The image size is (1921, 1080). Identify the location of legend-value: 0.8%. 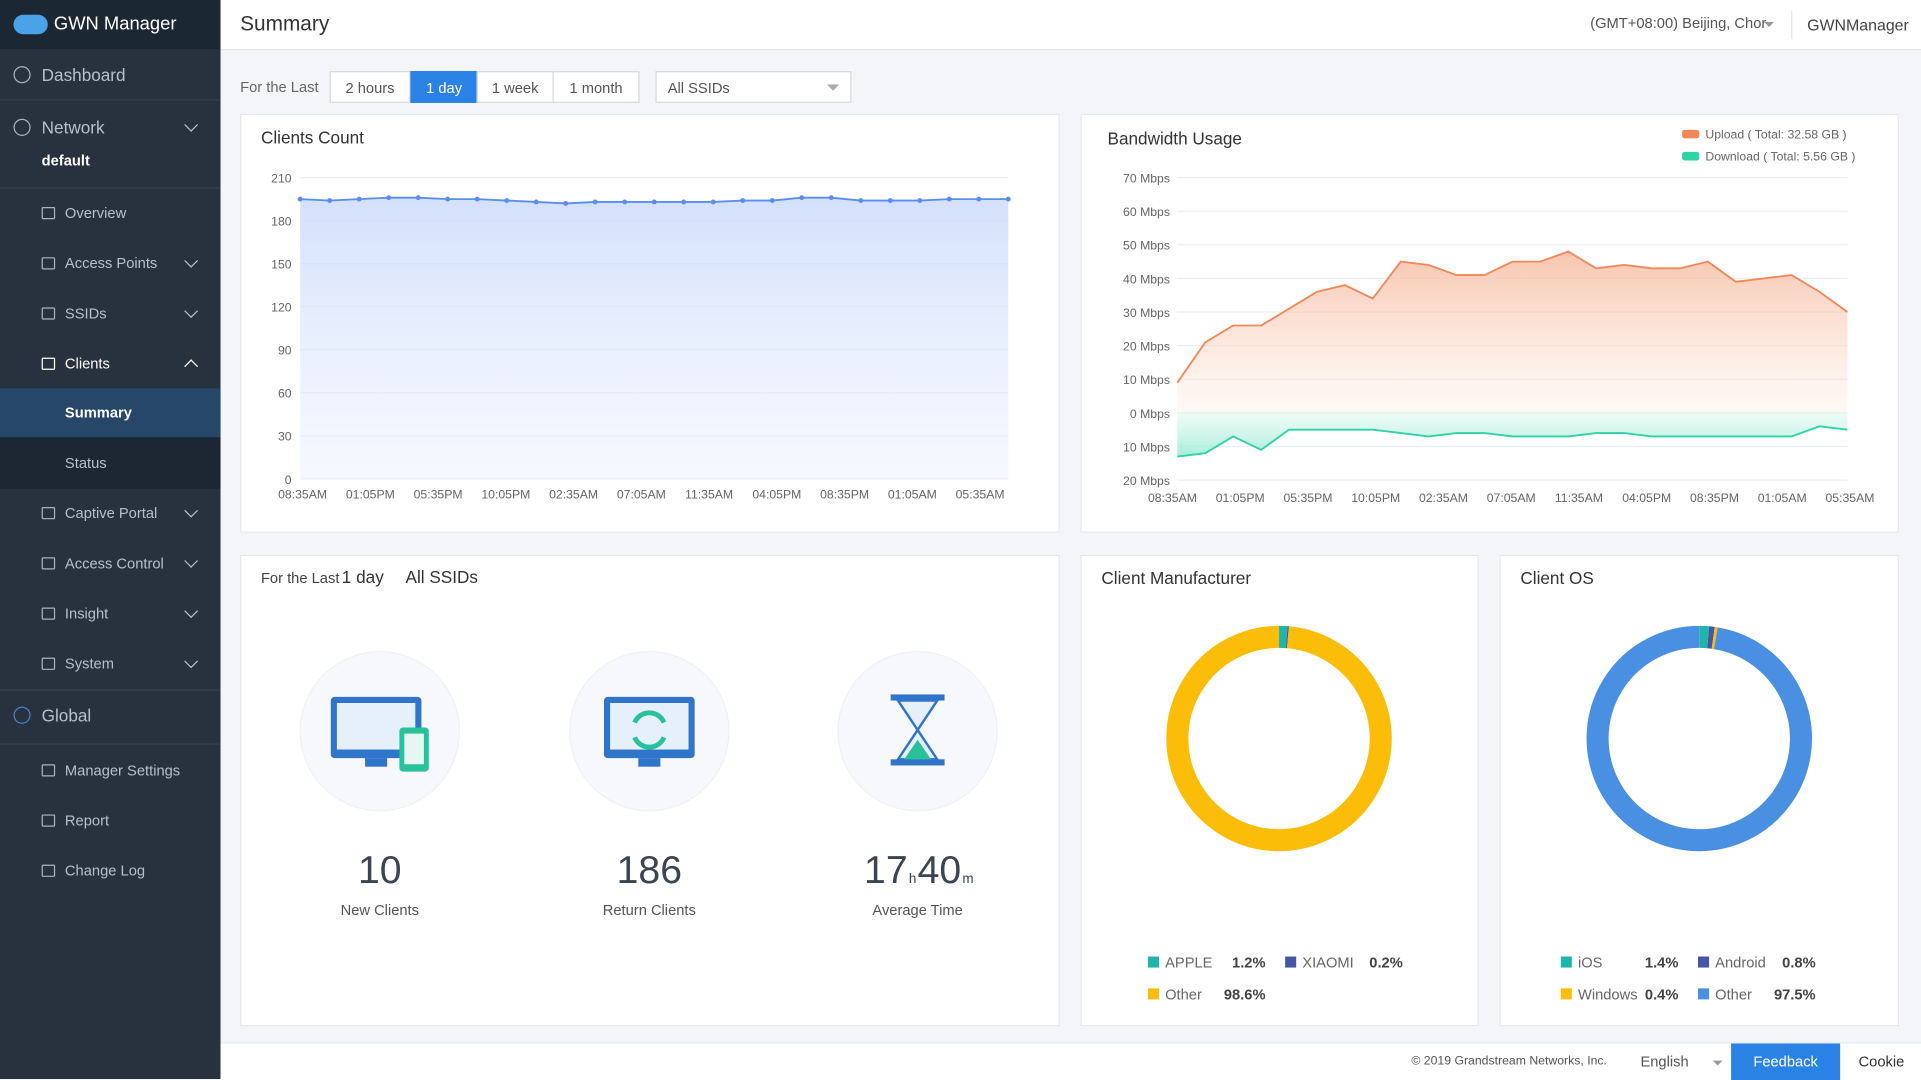
(1798, 964).